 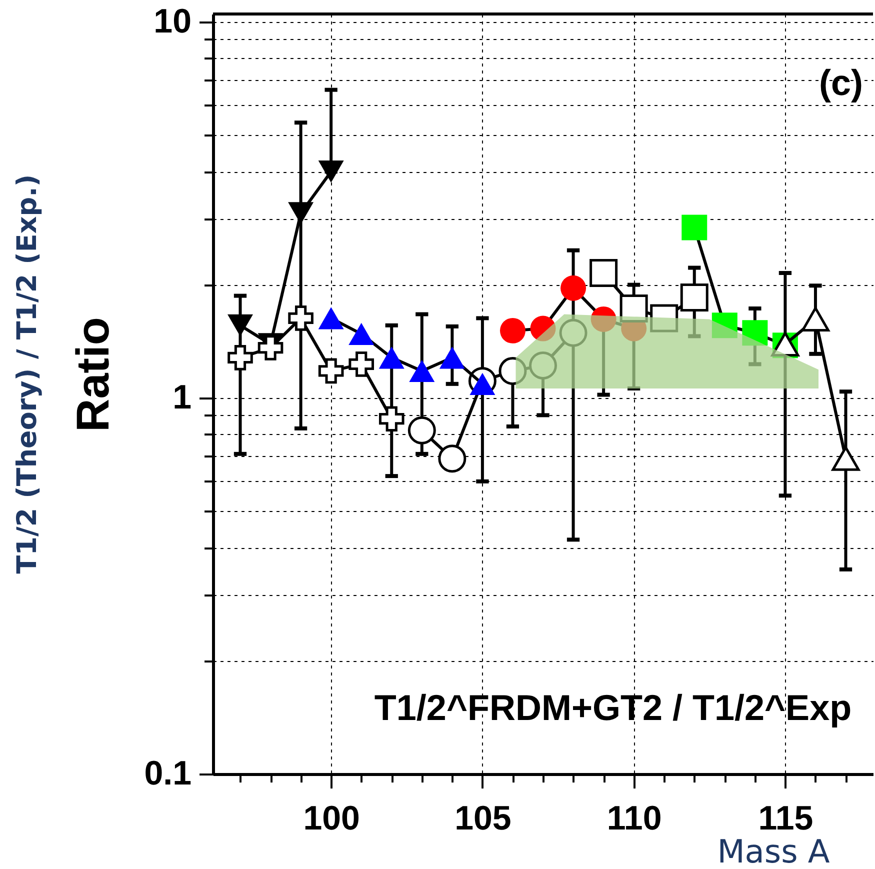 I want to click on y-tick-label: 1, so click(x=182, y=397).